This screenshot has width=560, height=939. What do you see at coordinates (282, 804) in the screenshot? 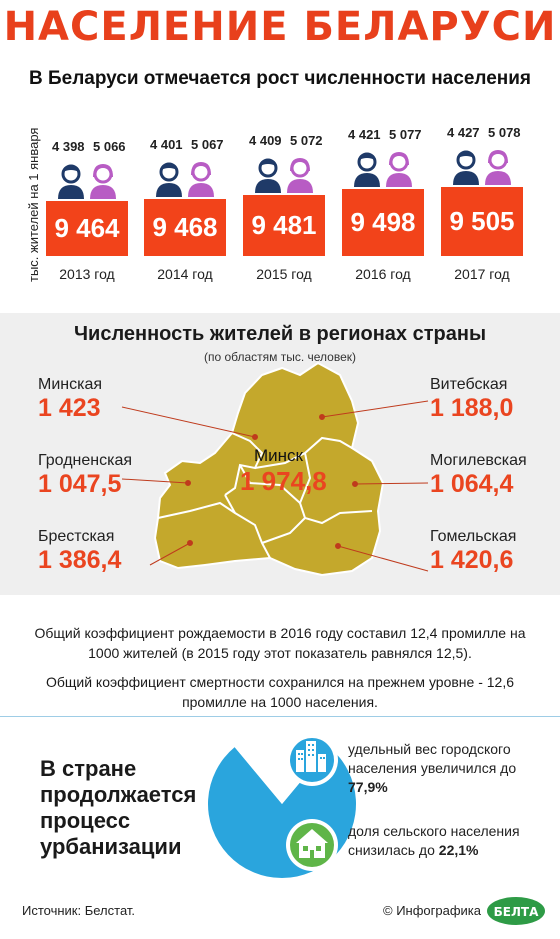
I see `urbanization-pie` at bounding box center [282, 804].